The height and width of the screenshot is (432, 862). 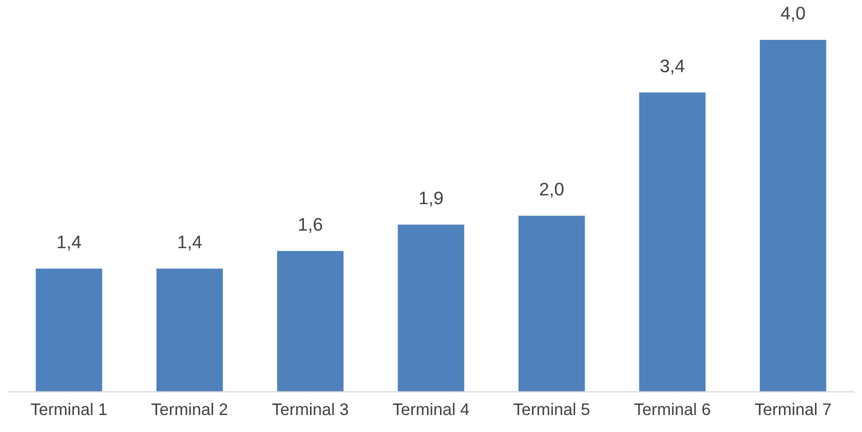 What do you see at coordinates (310, 409) in the screenshot?
I see `x-tick-label: Terminal 3` at bounding box center [310, 409].